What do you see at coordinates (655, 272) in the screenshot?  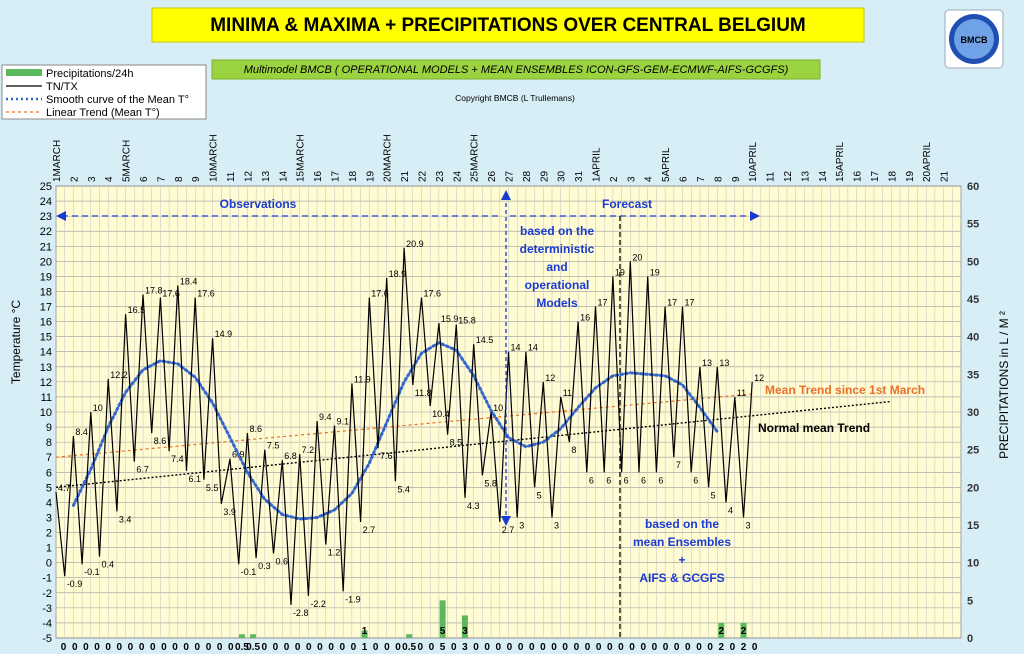 I see `temp-point-label: 19` at bounding box center [655, 272].